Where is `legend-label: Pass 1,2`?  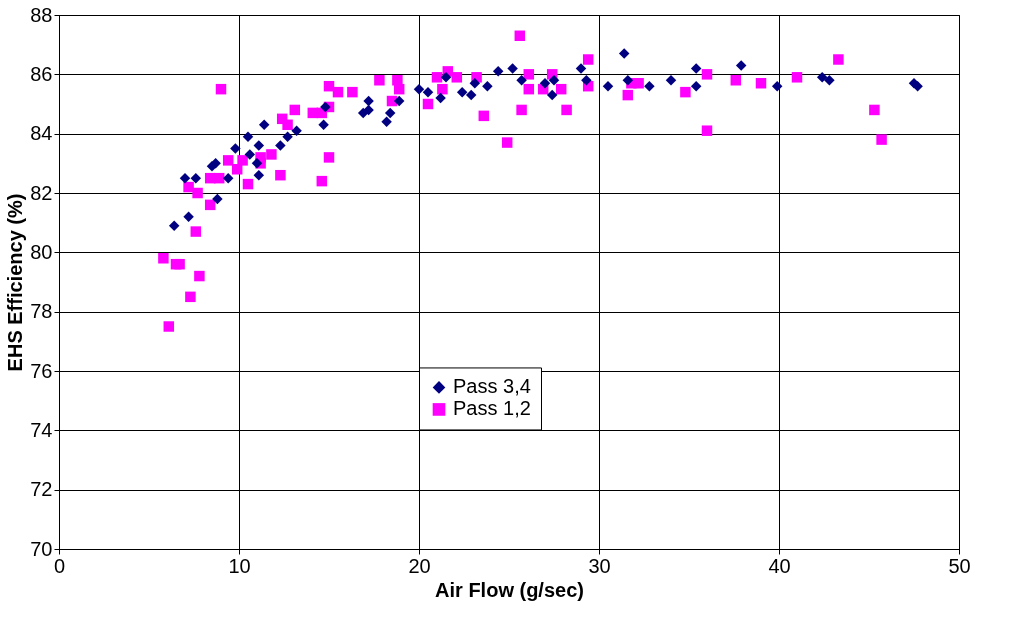 legend-label: Pass 1,2 is located at coordinates (492, 408).